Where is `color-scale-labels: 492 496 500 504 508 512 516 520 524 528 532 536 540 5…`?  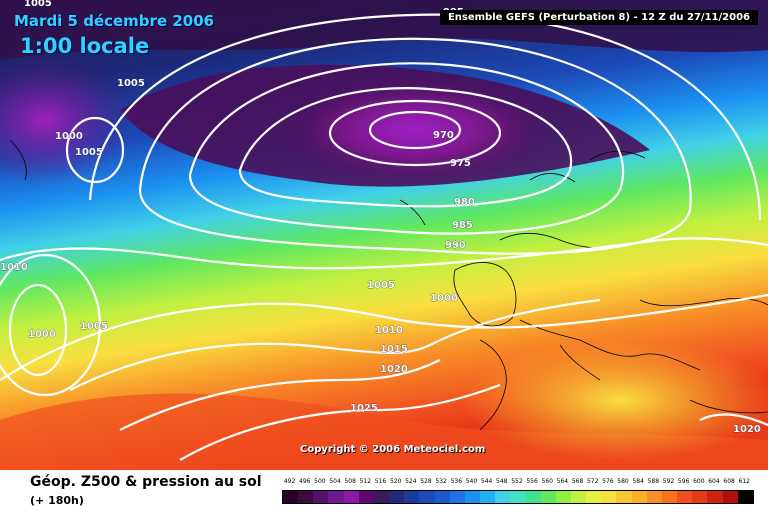 color-scale-labels: 492 496 500 504 508 512 516 520 524 528 532 536 540 5… is located at coordinates (517, 483).